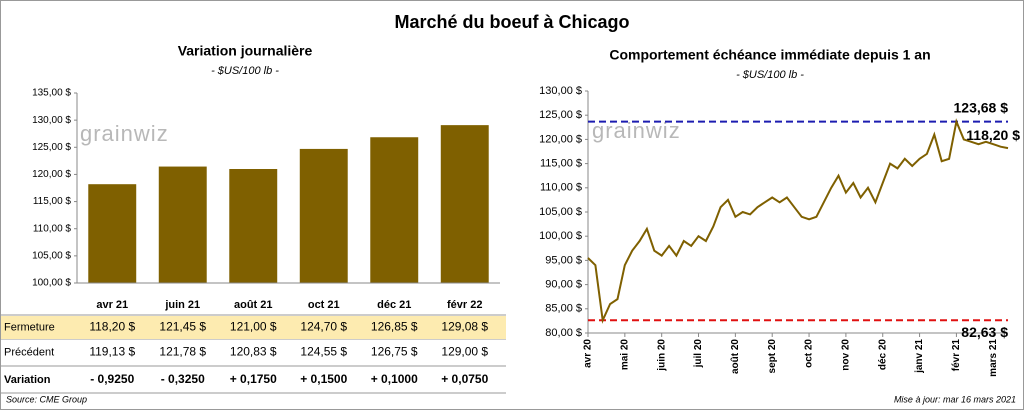 This screenshot has width=1024, height=410. I want to click on bar-unit: - $US/100 lb -, so click(245, 71).